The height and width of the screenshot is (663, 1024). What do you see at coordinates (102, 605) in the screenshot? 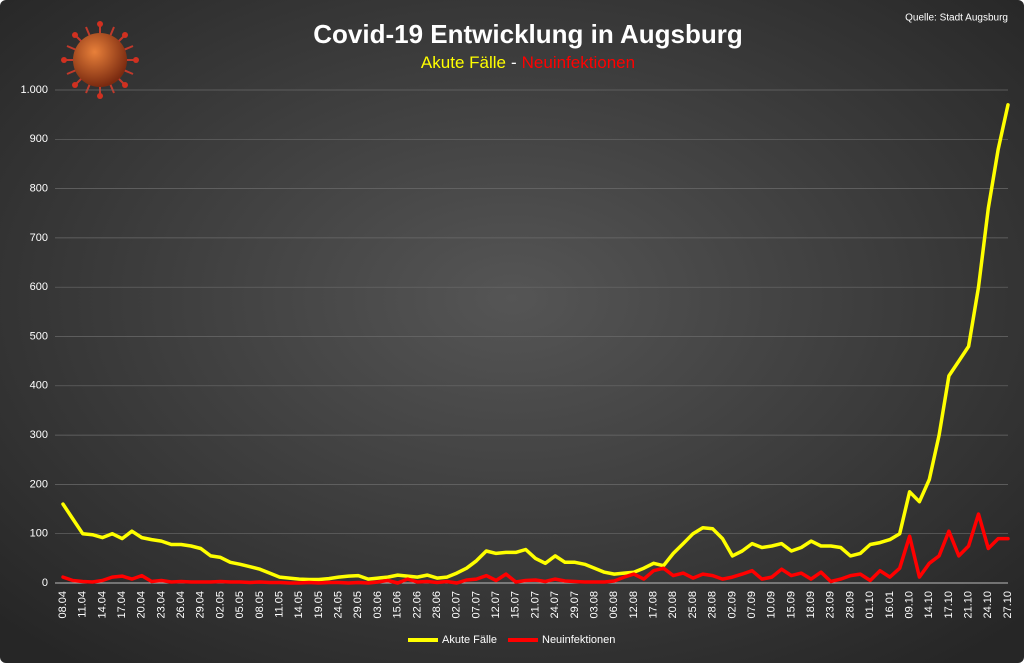
I see `x-tick-label: 14.04` at bounding box center [102, 605].